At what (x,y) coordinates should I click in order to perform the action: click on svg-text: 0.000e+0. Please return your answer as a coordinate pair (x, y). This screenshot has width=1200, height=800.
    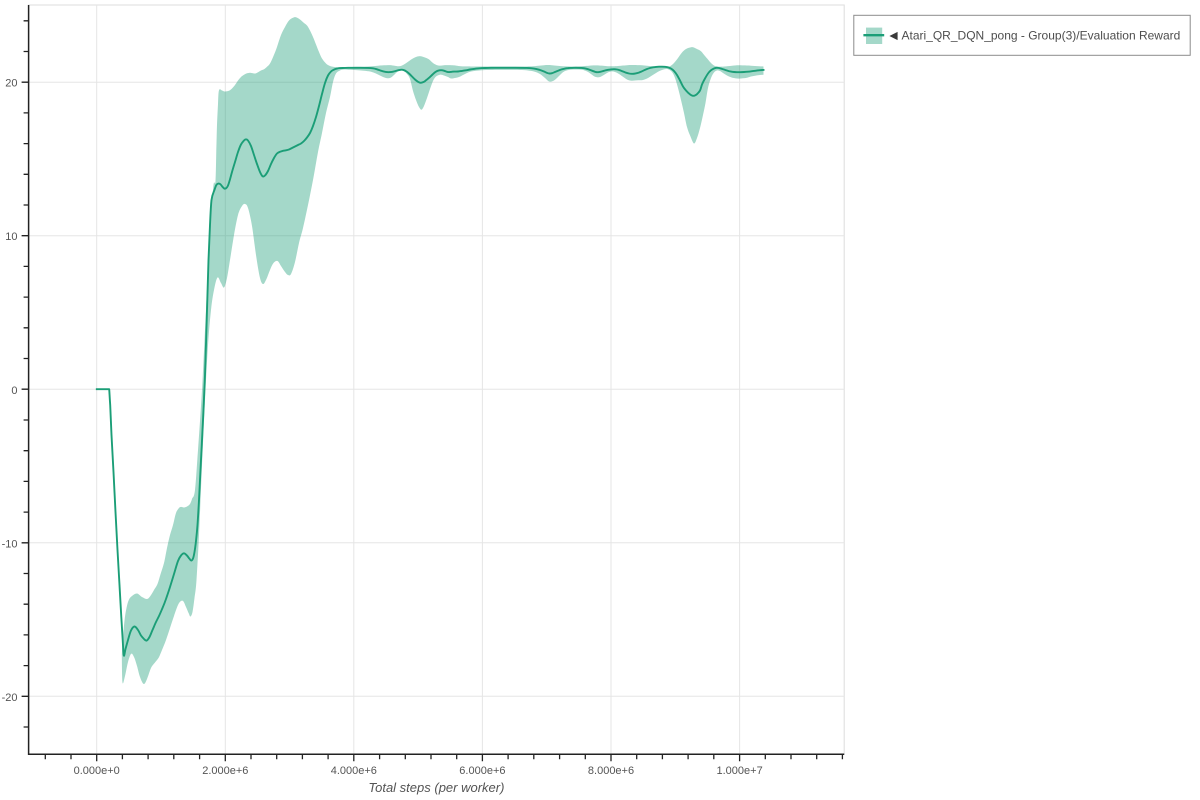
    Looking at the image, I should click on (97, 771).